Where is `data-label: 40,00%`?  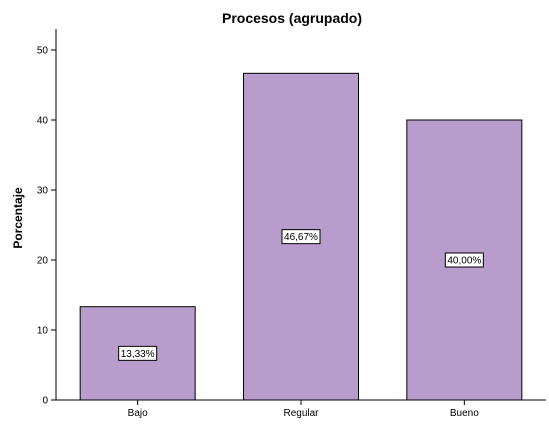 data-label: 40,00% is located at coordinates (464, 261).